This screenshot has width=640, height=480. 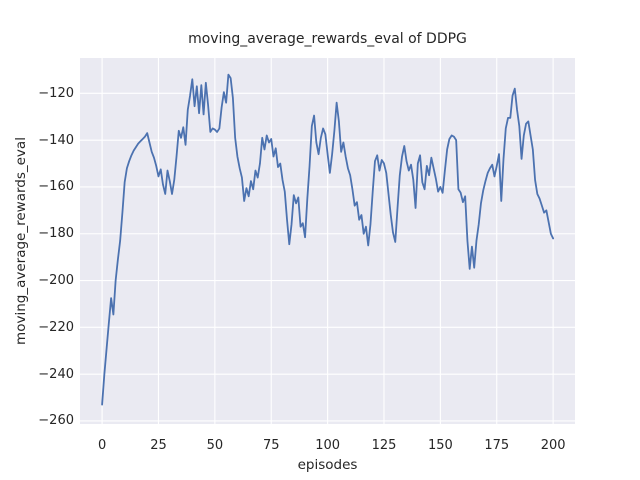 I want to click on x-tick-label: 0, so click(x=102, y=445).